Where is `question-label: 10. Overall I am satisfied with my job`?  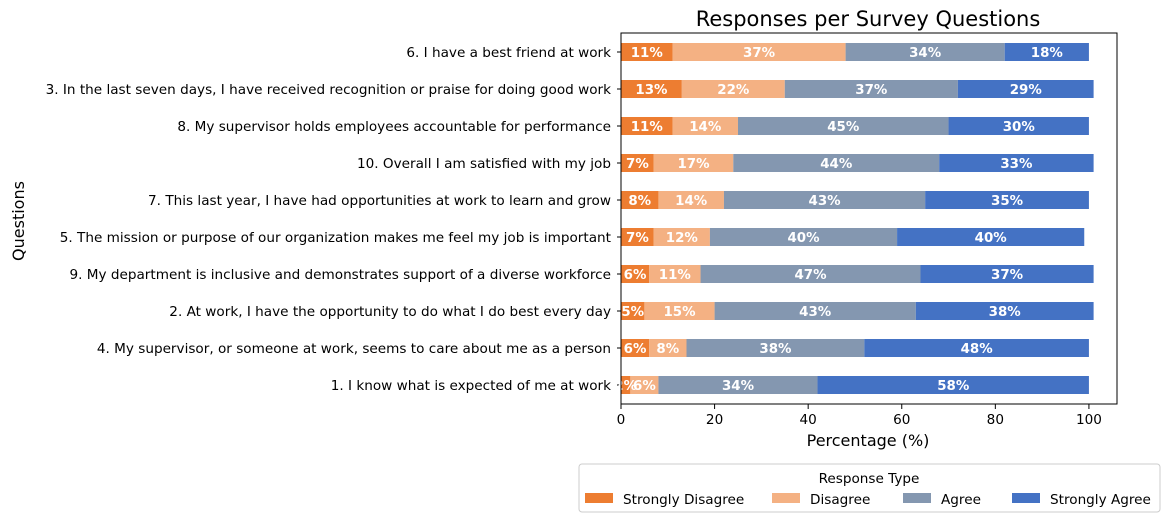 question-label: 10. Overall I am satisfied with my job is located at coordinates (484, 164).